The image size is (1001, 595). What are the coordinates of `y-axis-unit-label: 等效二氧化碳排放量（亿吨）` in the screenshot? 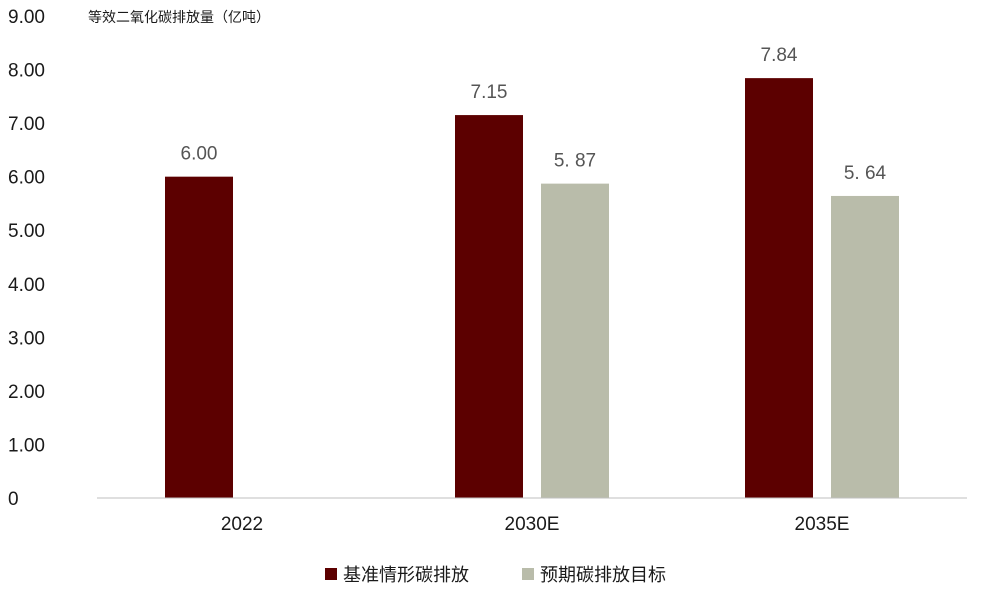 It's located at (179, 17).